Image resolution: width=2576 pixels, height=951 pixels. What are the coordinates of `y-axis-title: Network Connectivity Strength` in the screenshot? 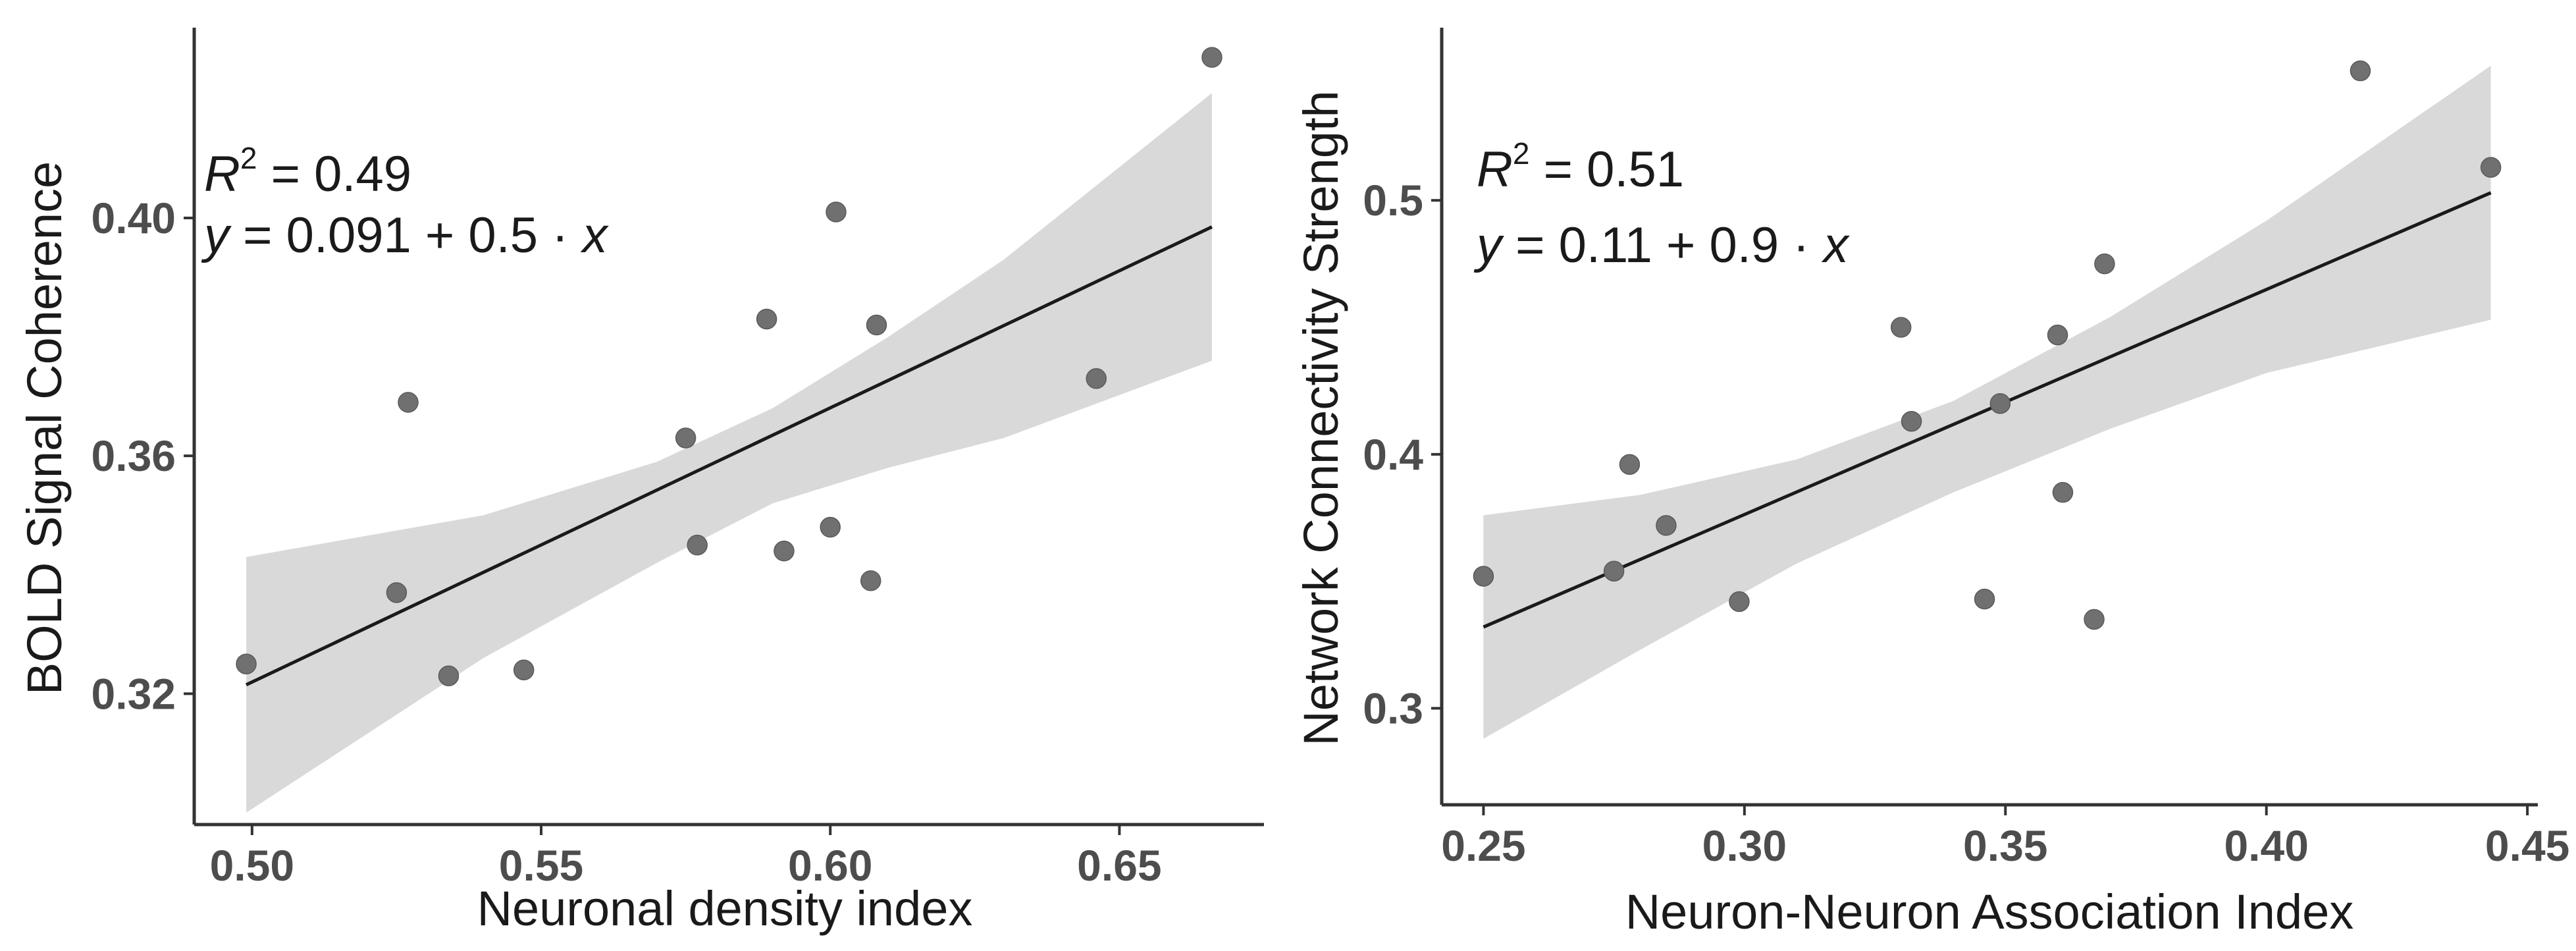 It's located at (1321, 418).